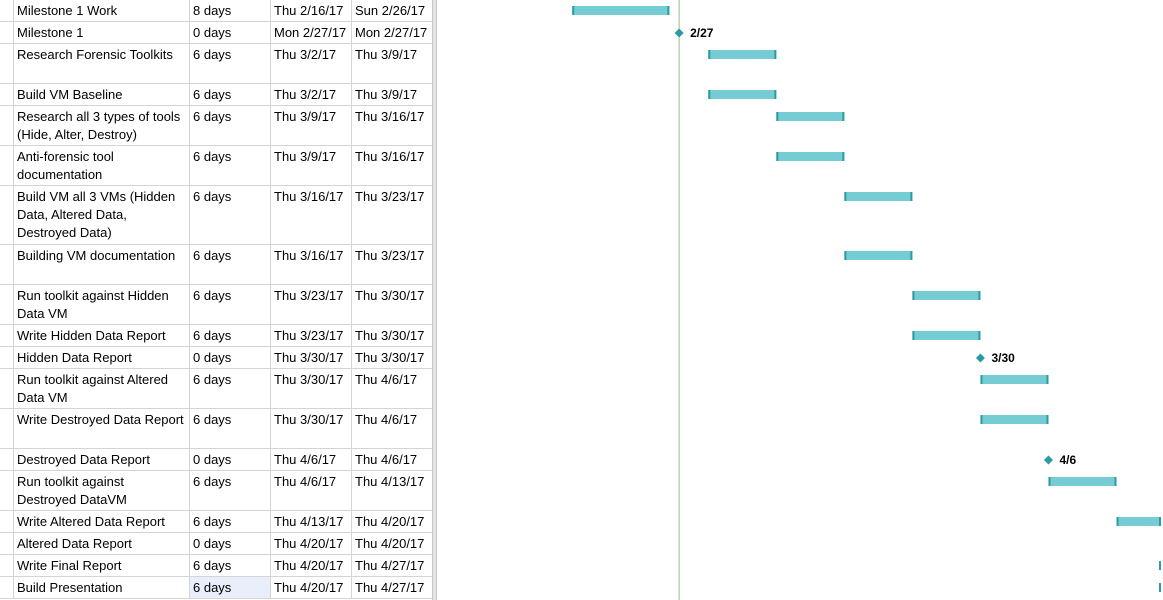 Image resolution: width=1163 pixels, height=600 pixels. Describe the element at coordinates (101, 304) in the screenshot. I see `task-name-cell: Run toolkit against Hidden Data VM` at that location.